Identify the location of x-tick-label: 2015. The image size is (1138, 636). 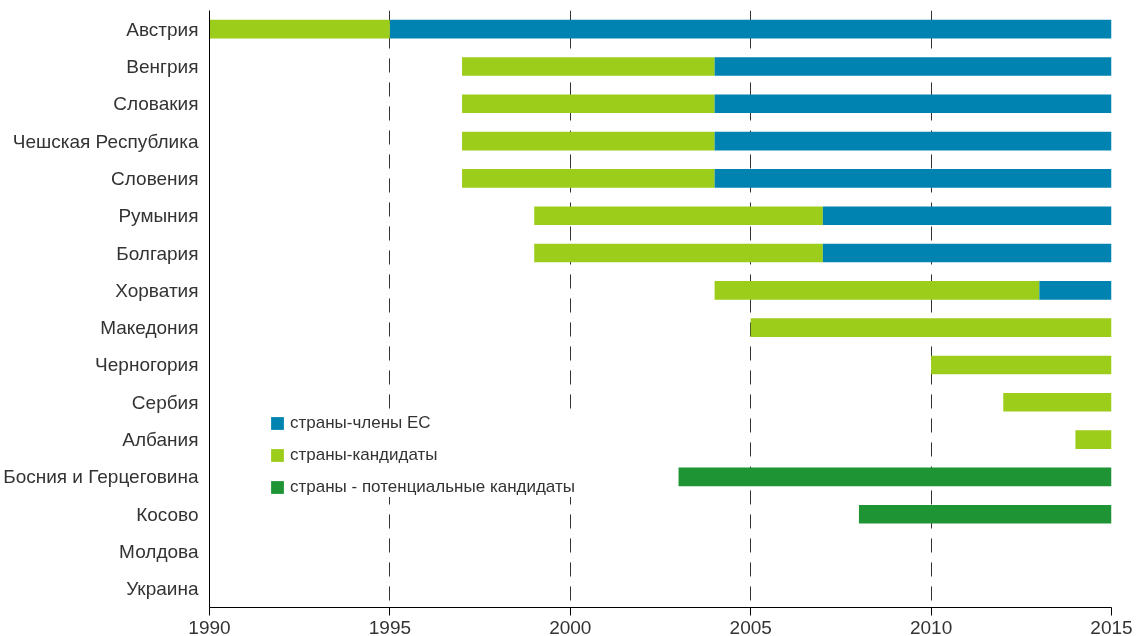
(1111, 626).